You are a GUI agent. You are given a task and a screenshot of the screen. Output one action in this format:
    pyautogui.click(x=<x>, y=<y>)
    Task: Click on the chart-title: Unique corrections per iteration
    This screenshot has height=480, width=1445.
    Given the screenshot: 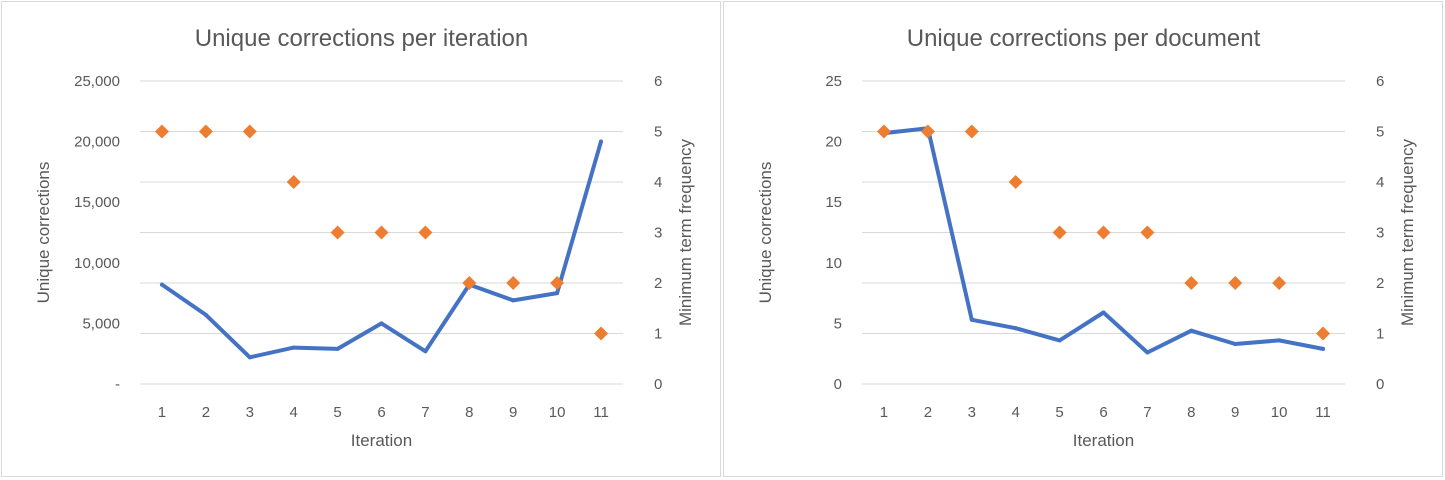 What is the action you would take?
    pyautogui.click(x=362, y=38)
    